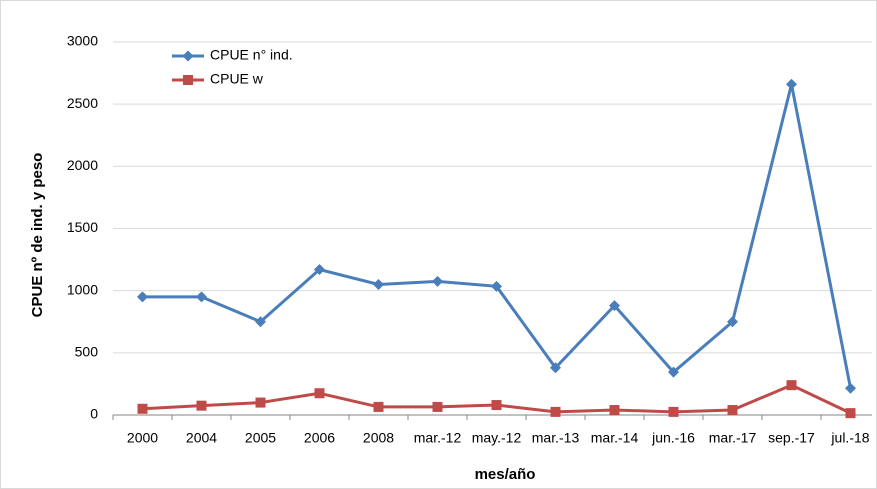  Describe the element at coordinates (556, 438) in the screenshot. I see `x-tick-label: mar.-13` at that location.